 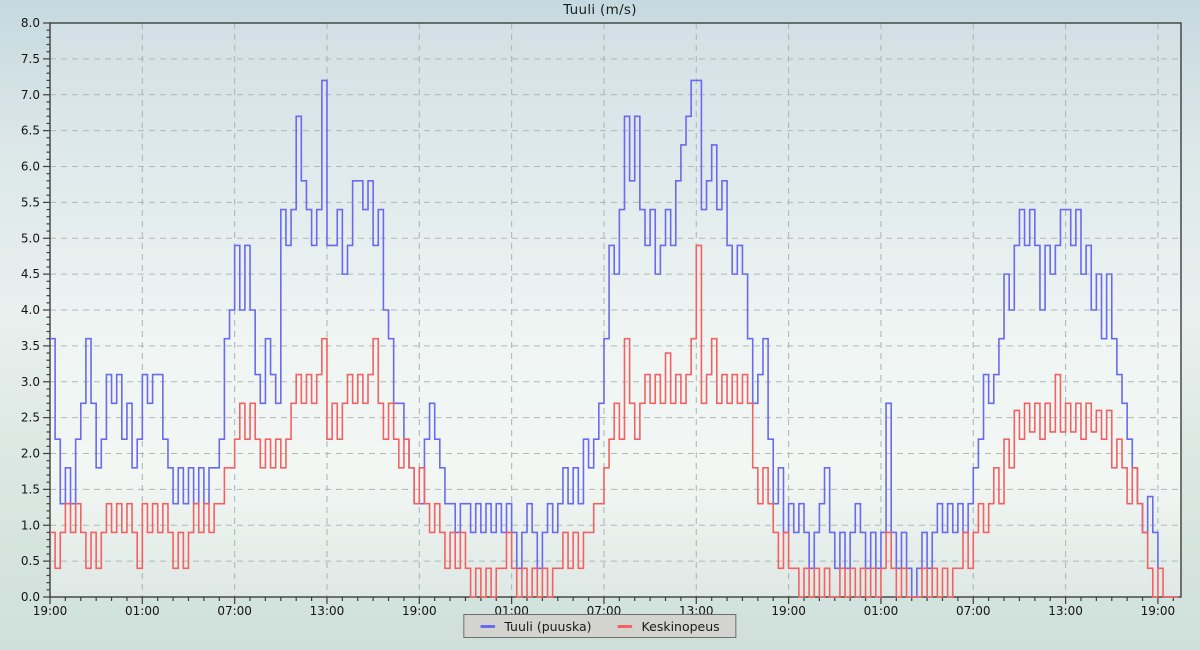 I want to click on svg-text: 0.0, so click(x=30, y=597).